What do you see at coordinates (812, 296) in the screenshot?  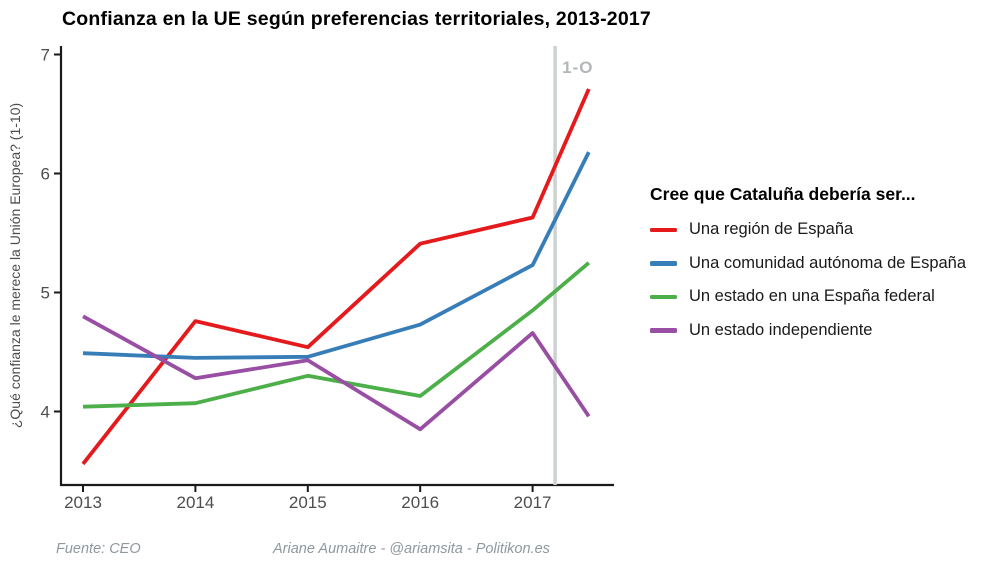 I see `legend-label: Un estado en una España federal` at bounding box center [812, 296].